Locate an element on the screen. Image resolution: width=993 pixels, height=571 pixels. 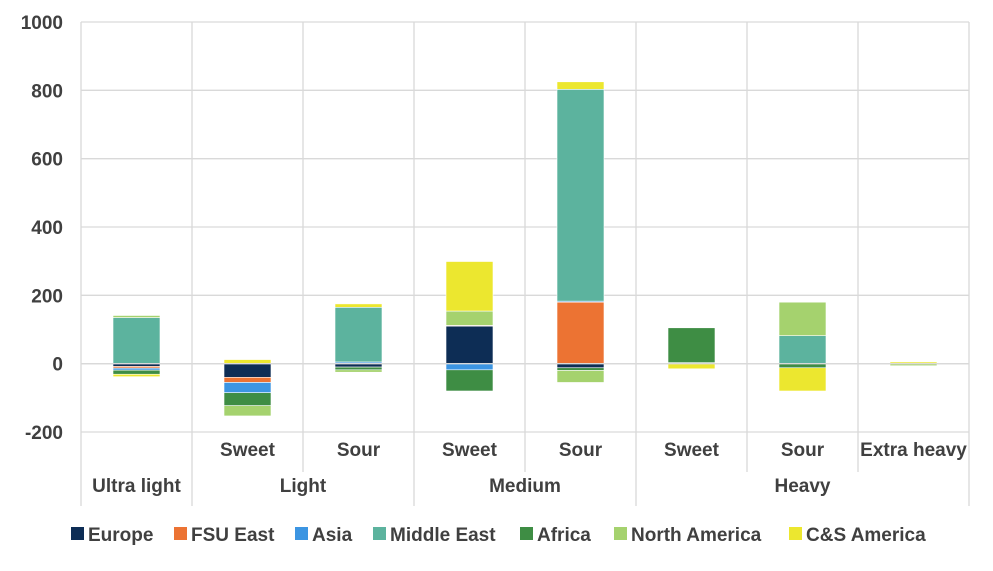
y-tick-label: 1000 is located at coordinates (42, 23).